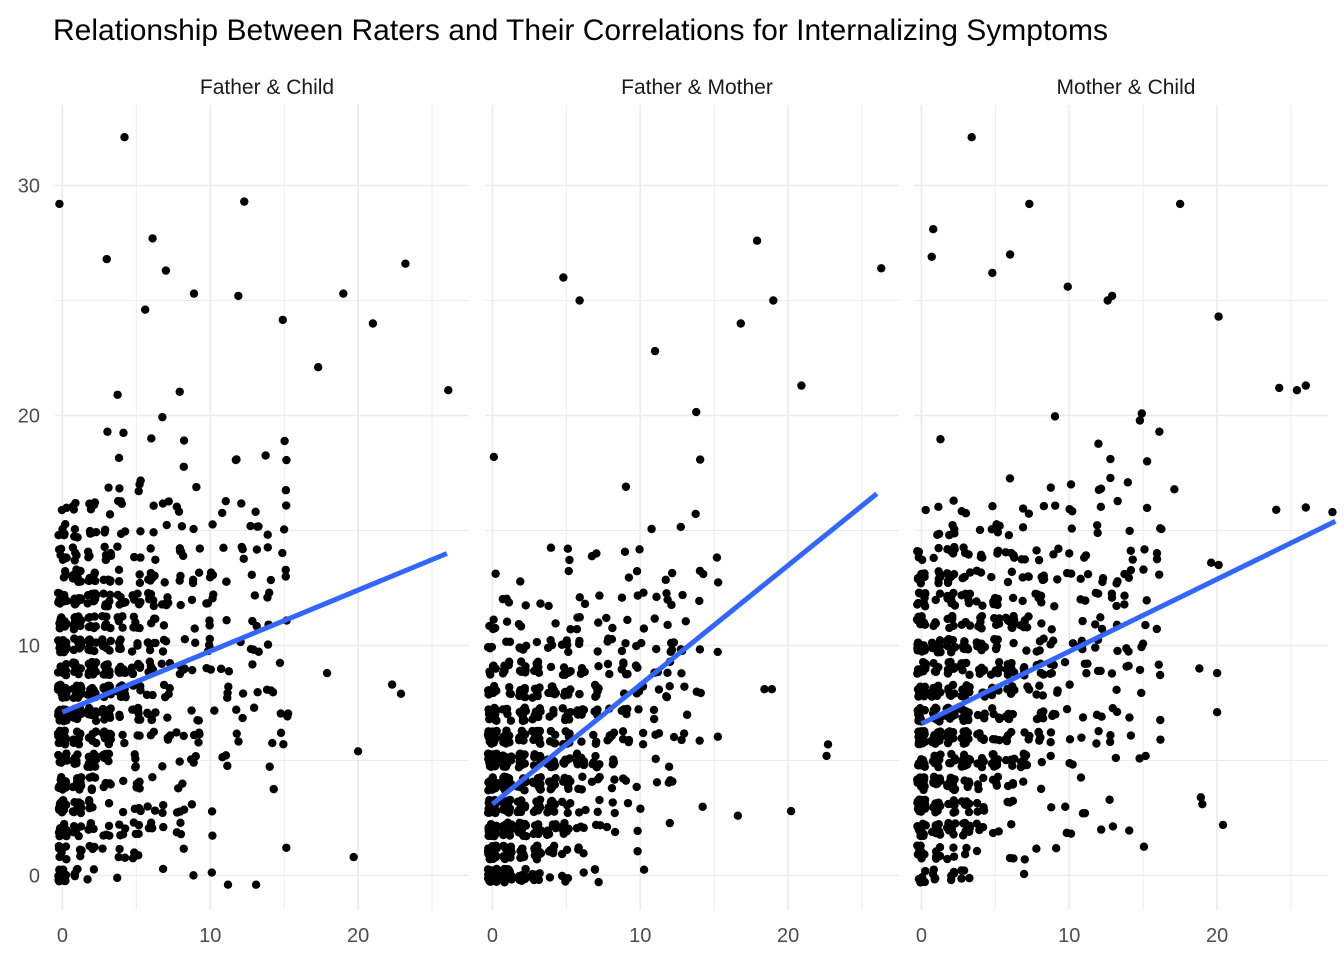 The image size is (1344, 960). I want to click on facet-label: Mother & Child, so click(1126, 87).